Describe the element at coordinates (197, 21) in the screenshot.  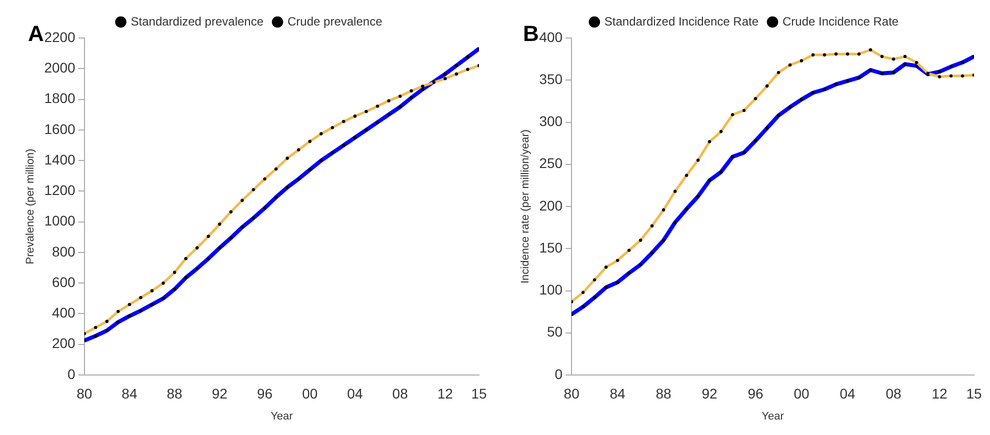
I see `legend-label: Standardized prevalence` at that location.